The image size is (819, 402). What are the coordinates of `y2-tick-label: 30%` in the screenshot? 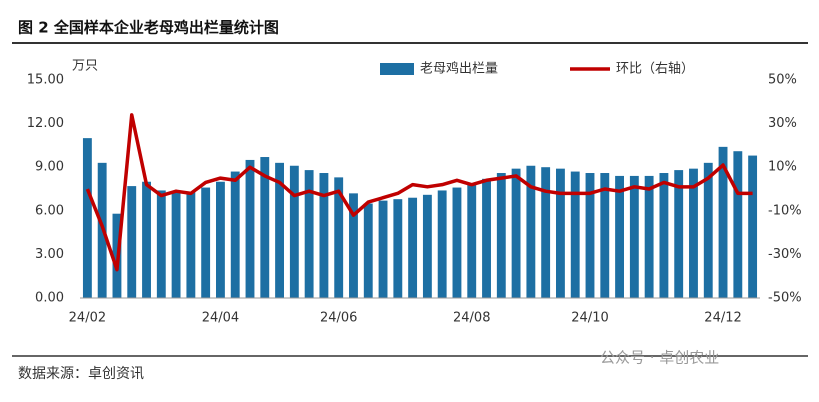 It's located at (782, 123).